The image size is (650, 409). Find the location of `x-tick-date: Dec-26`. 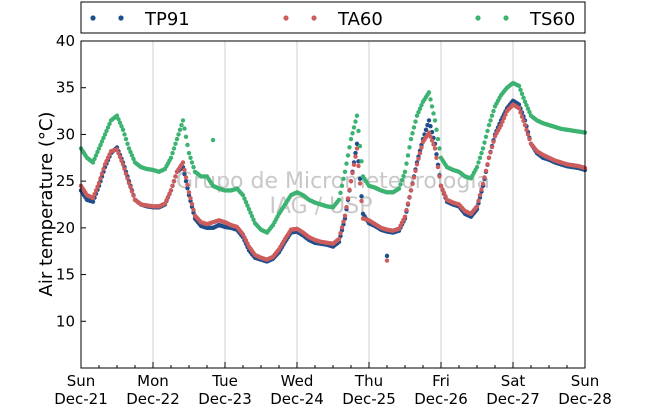

x-tick-date: Dec-26 is located at coordinates (441, 399).